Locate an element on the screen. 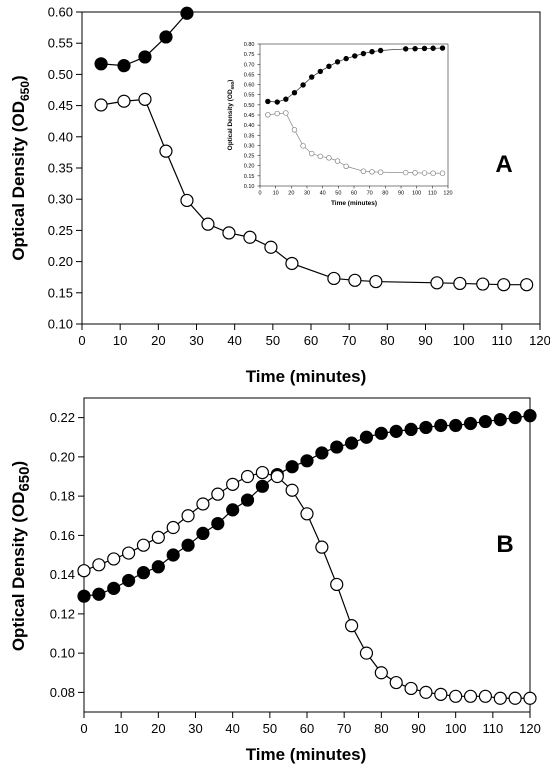  b-x-tick-label: 30 is located at coordinates (195, 728).